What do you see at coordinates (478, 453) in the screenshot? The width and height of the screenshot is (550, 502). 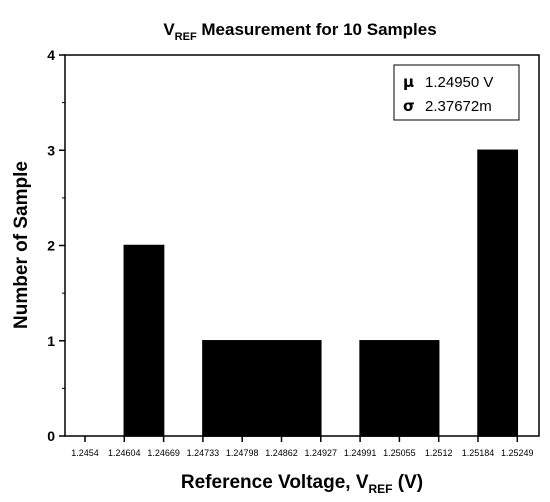 I see `x-tick-label: 1.25184` at bounding box center [478, 453].